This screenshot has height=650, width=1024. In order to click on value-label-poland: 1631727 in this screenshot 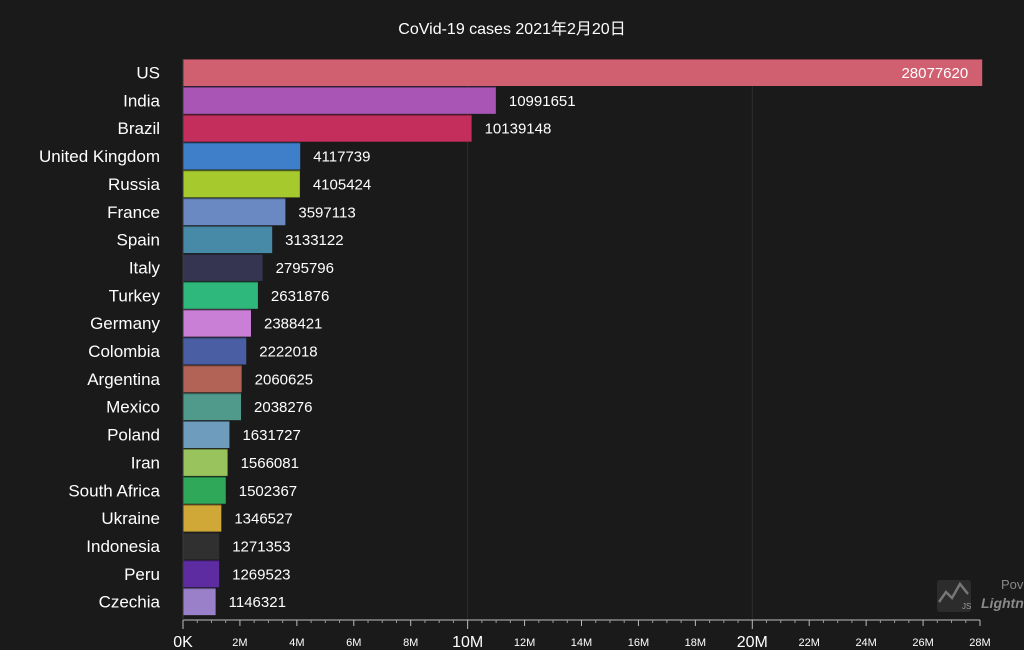, I will do `click(271, 435)`.